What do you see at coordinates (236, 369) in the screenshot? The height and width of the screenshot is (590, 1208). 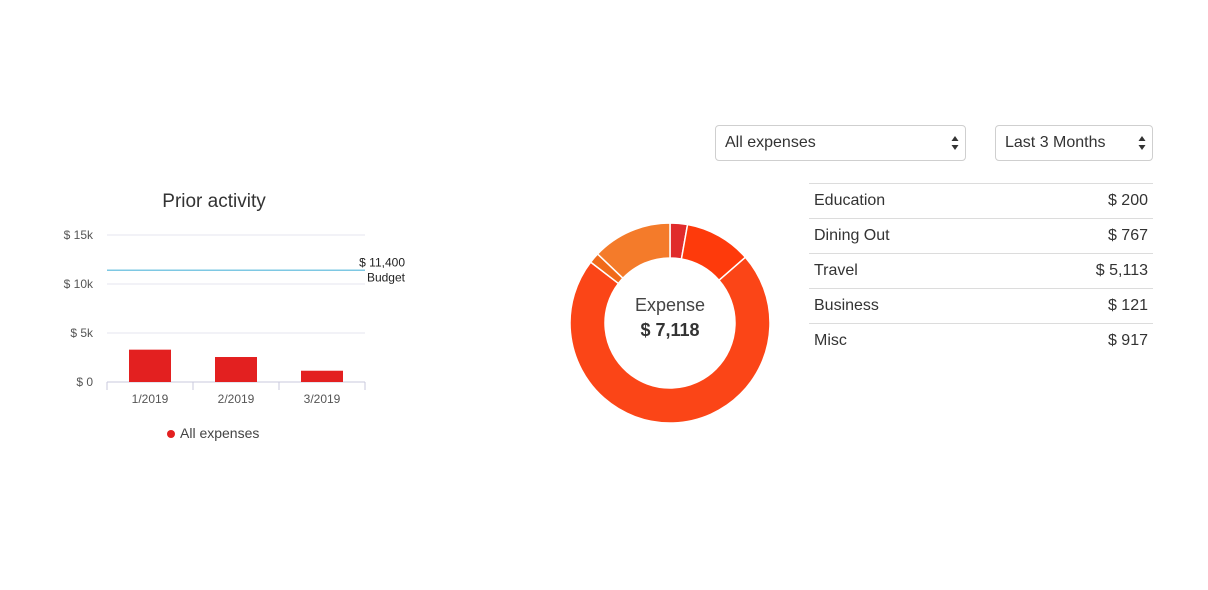 I see `bar-2/2019` at bounding box center [236, 369].